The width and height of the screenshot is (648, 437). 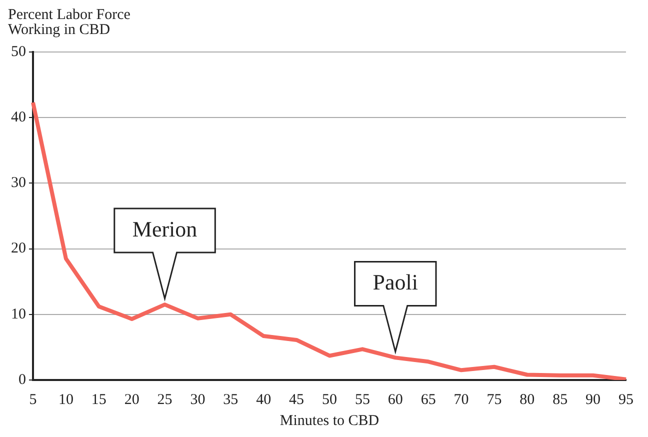 What do you see at coordinates (593, 400) in the screenshot?
I see `x-tick-label: 90` at bounding box center [593, 400].